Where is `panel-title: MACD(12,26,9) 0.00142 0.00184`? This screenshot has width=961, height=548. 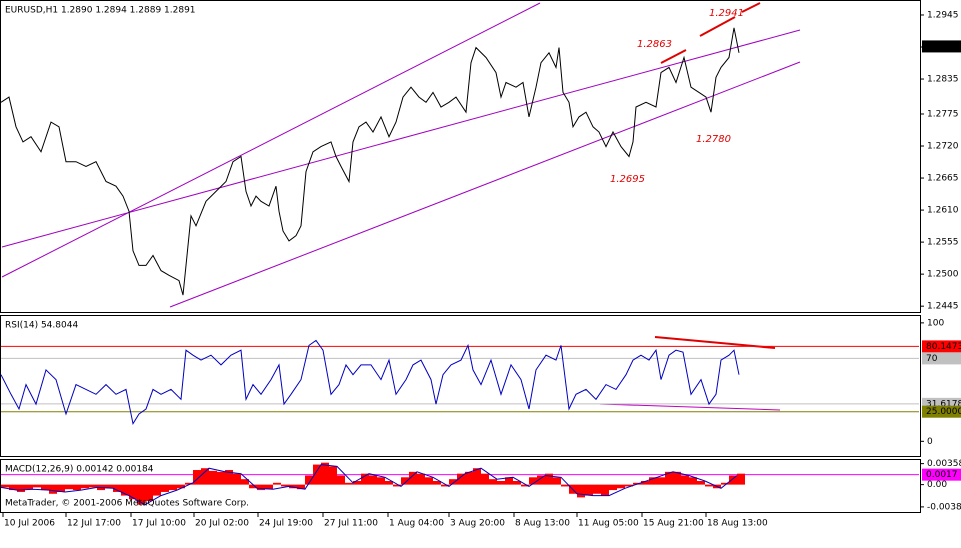
panel-title: MACD(12,26,9) 0.00142 0.00184 is located at coordinates (79, 470).